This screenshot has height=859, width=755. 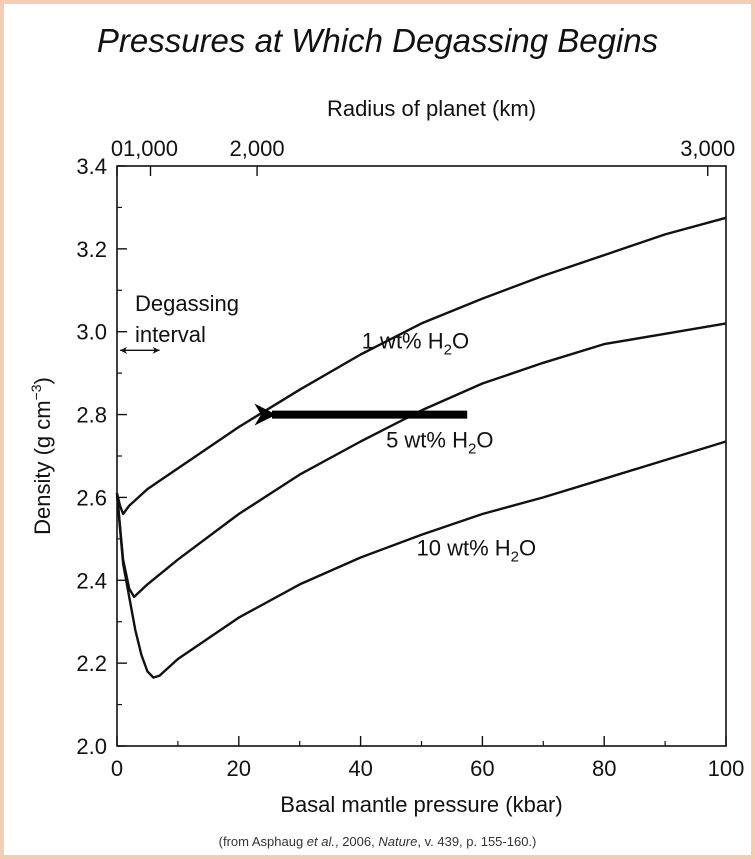 I want to click on top-tick-label: 1,000, so click(x=150, y=148).